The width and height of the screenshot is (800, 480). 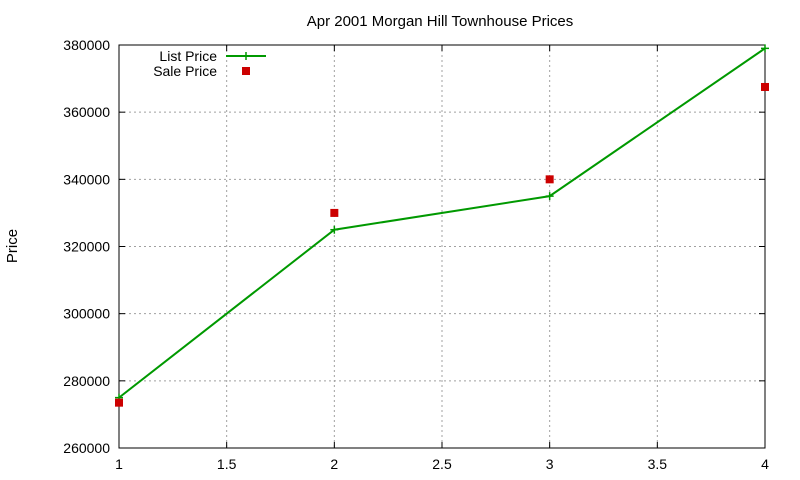 What do you see at coordinates (185, 71) in the screenshot?
I see `legend-label-sale-price: Sale Price` at bounding box center [185, 71].